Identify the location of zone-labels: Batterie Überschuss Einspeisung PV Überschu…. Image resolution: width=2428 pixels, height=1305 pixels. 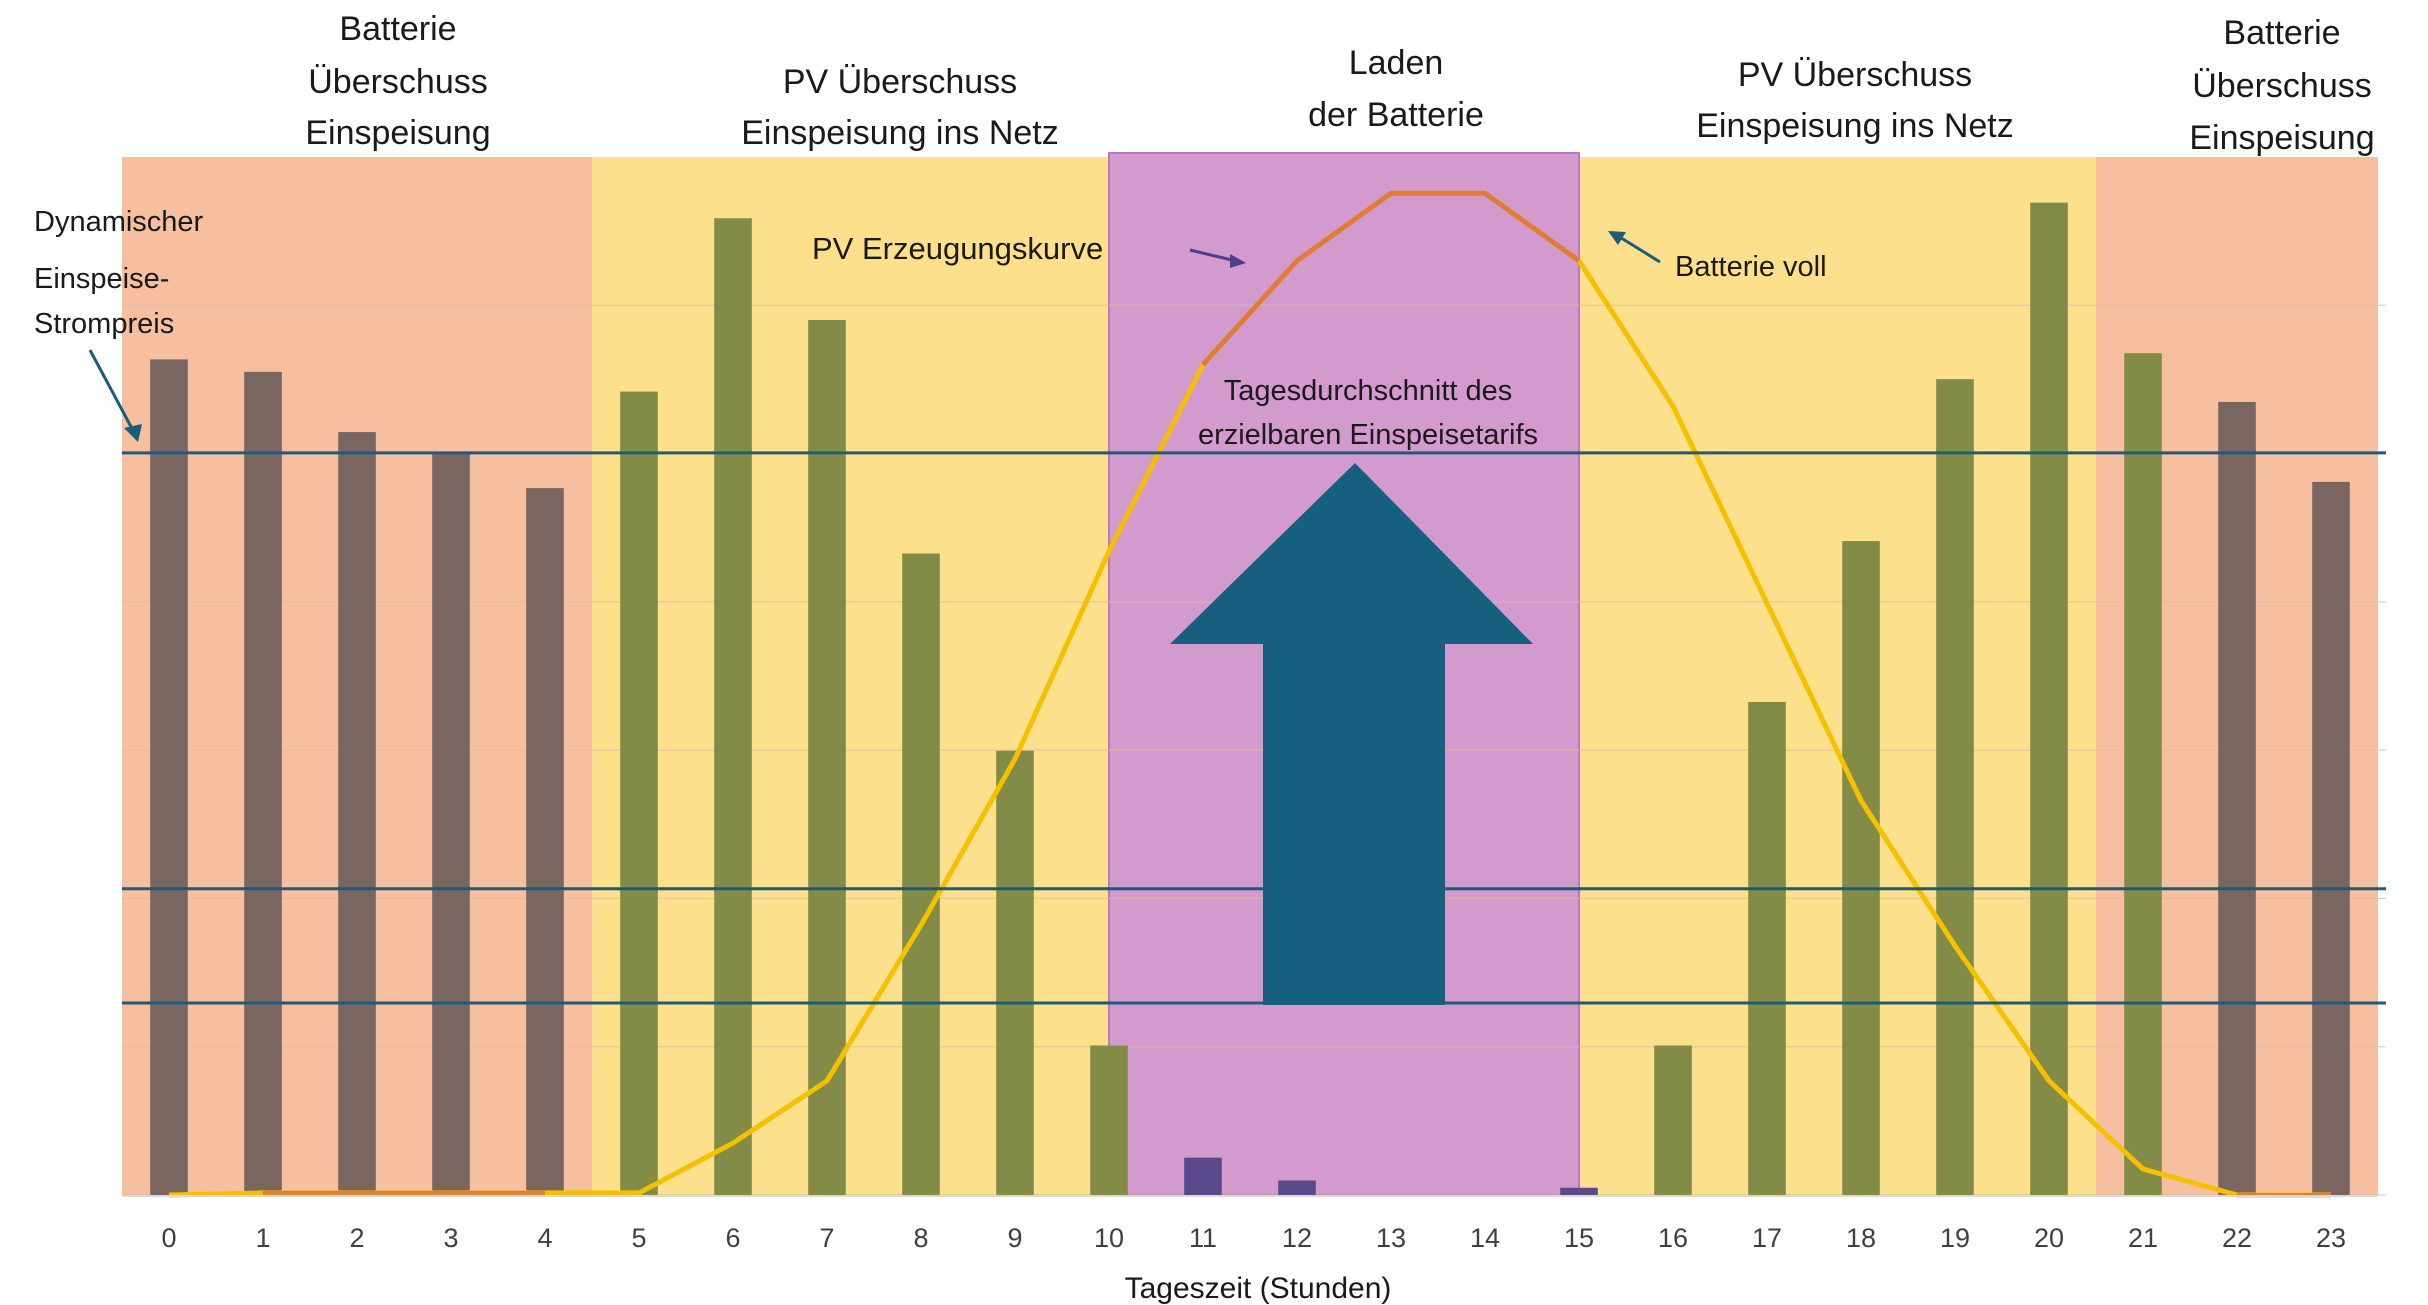
(1339, 83).